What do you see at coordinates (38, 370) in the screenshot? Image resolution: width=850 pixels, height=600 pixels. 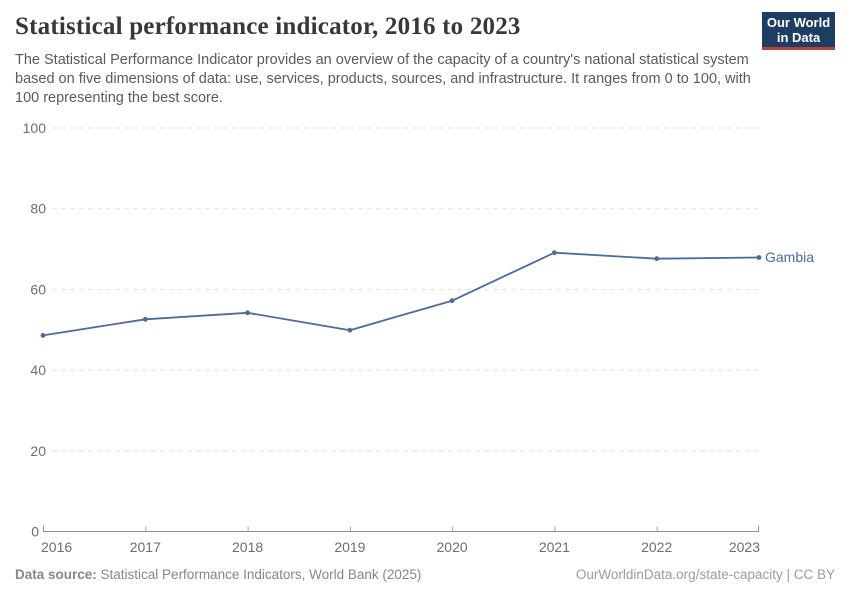 I see `y-axis-tick-label: 40` at bounding box center [38, 370].